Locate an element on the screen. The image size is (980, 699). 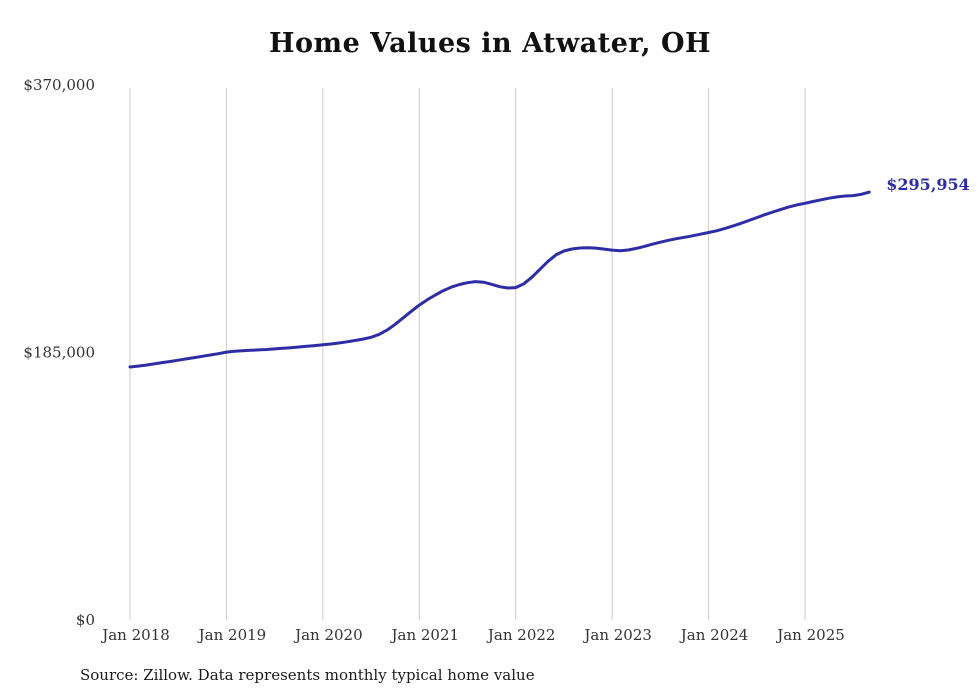
chart-title: Home Values in Atwater, OH is located at coordinates (489, 43).